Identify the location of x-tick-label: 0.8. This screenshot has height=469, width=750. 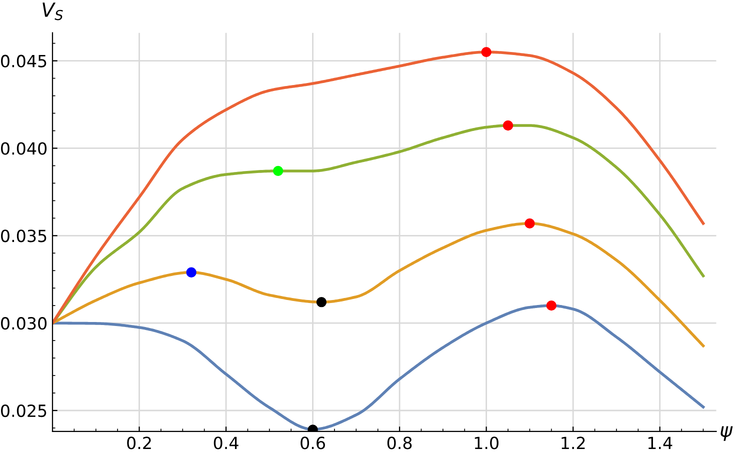
(399, 443).